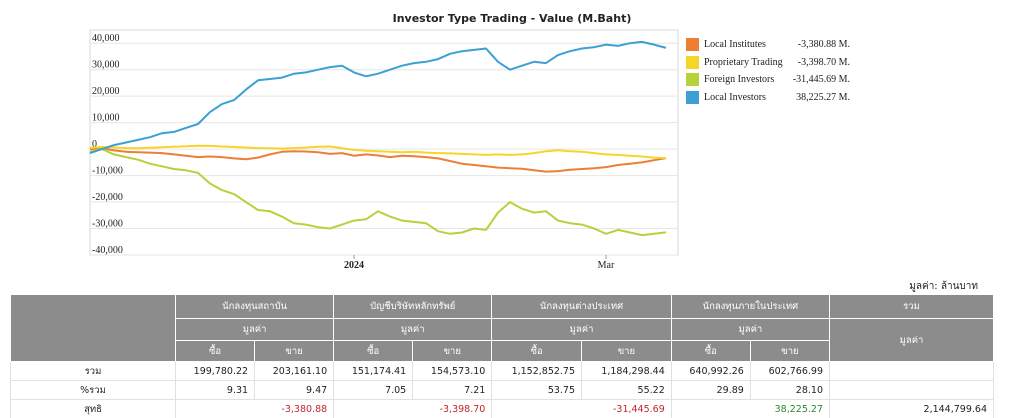 The height and width of the screenshot is (418, 1024). I want to click on group-header-foreign: นักลงทุนต่างประเทศ, so click(581, 306).